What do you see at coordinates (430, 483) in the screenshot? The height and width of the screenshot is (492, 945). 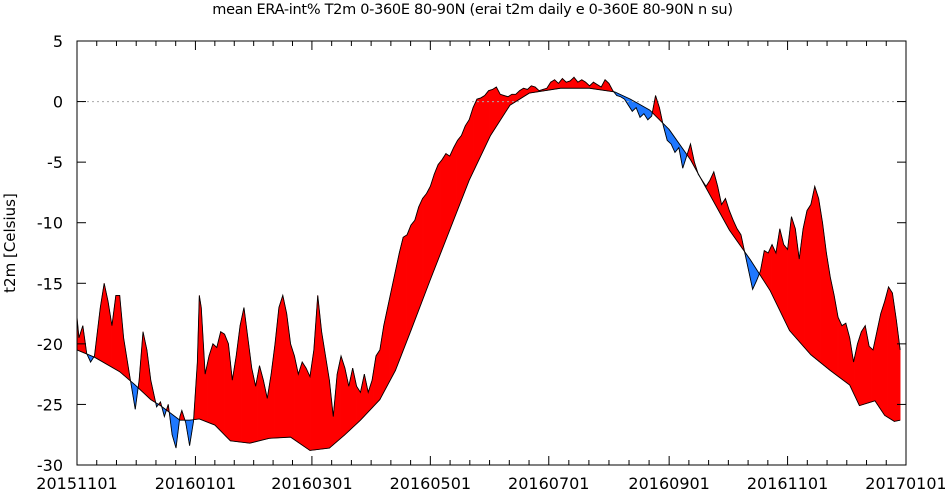 I see `x-tick-label: 20160501` at bounding box center [430, 483].